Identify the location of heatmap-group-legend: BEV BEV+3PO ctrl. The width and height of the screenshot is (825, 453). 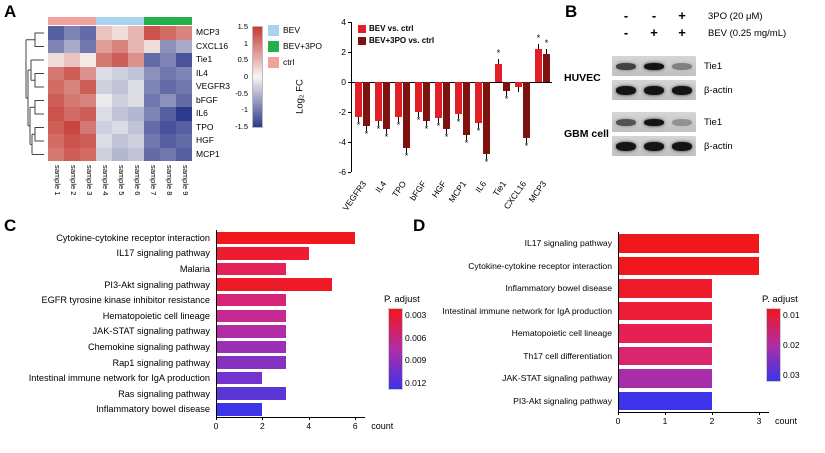
(295, 46).